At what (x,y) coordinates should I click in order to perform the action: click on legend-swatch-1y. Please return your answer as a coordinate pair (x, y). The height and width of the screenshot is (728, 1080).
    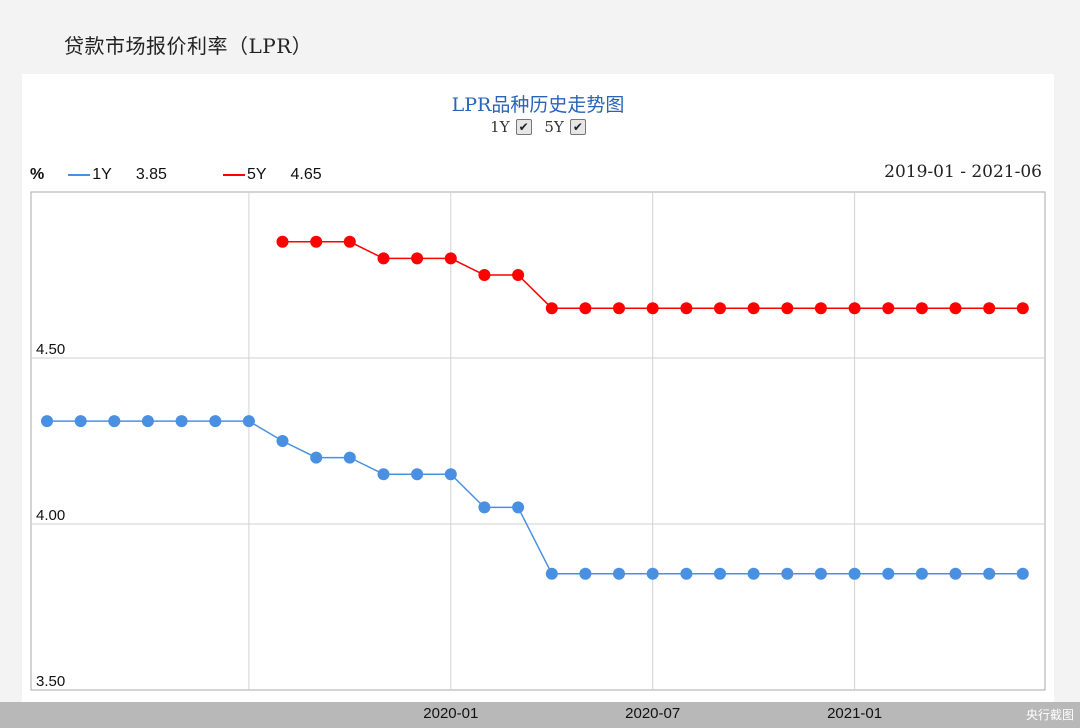
    Looking at the image, I should click on (79, 175).